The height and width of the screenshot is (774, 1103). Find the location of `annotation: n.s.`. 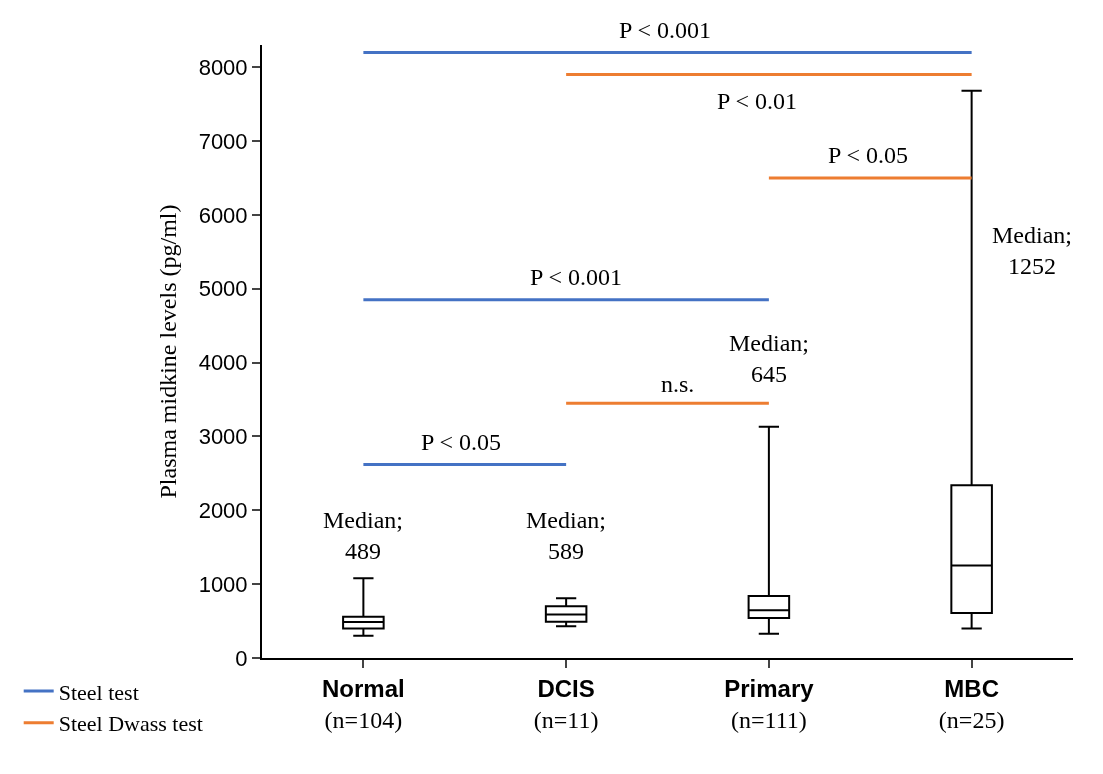

annotation: n.s. is located at coordinates (678, 384).